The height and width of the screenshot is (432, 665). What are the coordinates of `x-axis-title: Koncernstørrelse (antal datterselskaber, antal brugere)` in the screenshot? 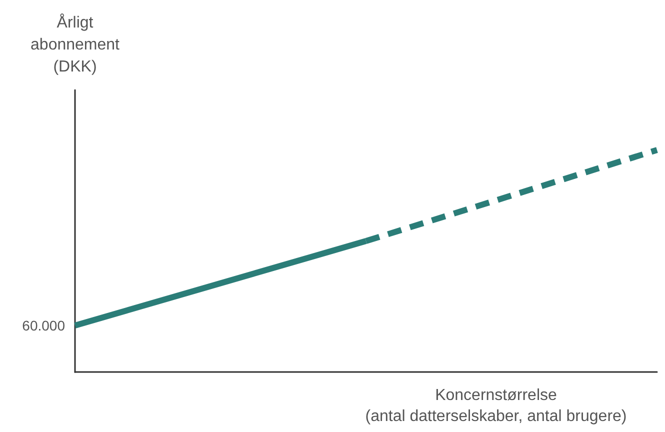 It's located at (496, 406).